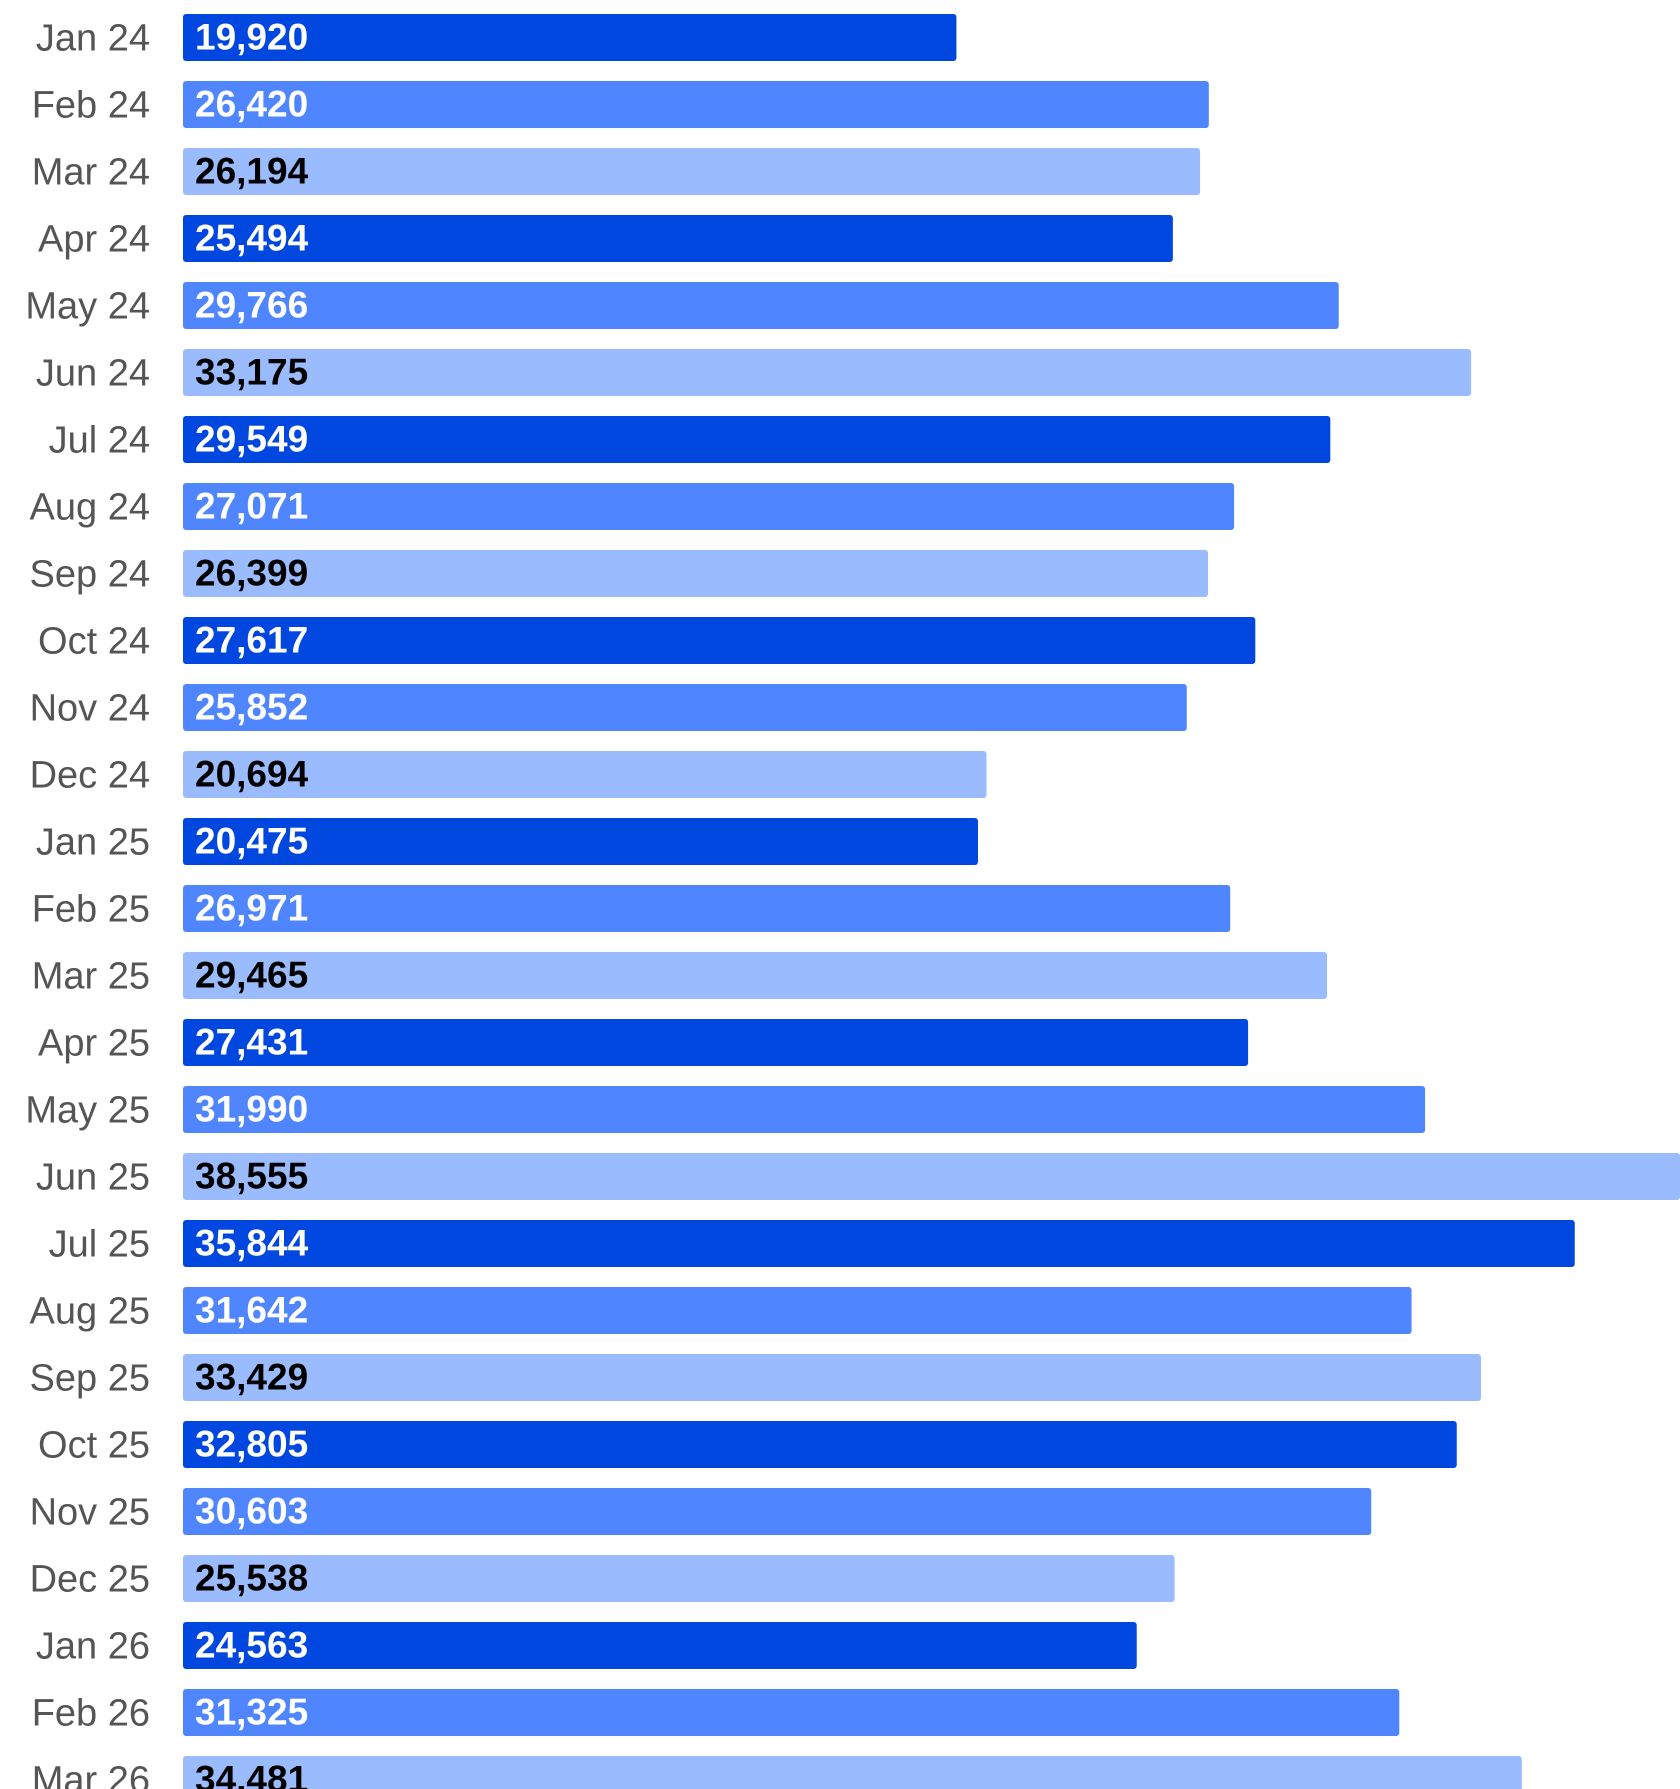 The height and width of the screenshot is (1789, 1680). I want to click on value-label: 32,805, so click(251, 1443).